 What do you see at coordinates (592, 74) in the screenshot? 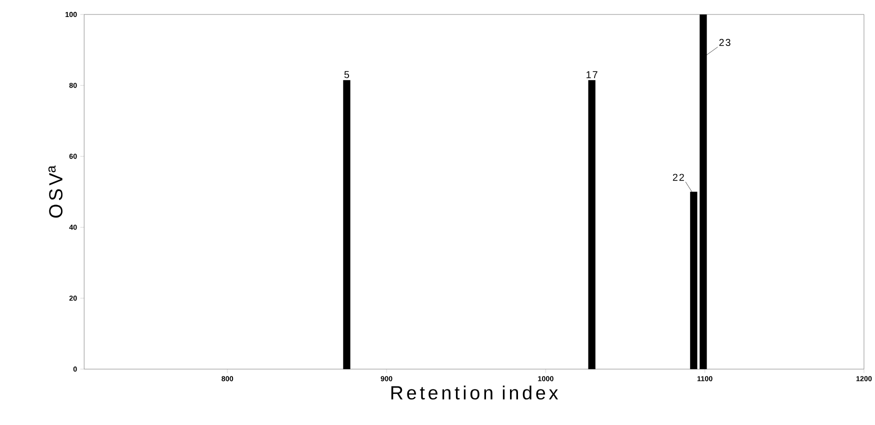
I see `annotation: 17` at bounding box center [592, 74].